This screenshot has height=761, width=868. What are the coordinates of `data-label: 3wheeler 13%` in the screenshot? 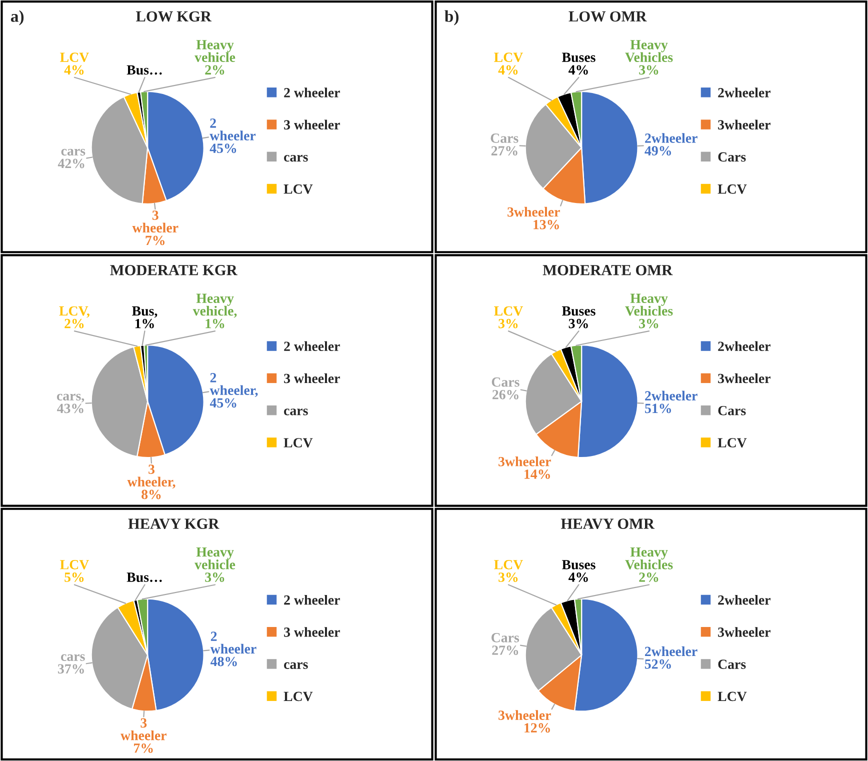 It's located at (534, 218).